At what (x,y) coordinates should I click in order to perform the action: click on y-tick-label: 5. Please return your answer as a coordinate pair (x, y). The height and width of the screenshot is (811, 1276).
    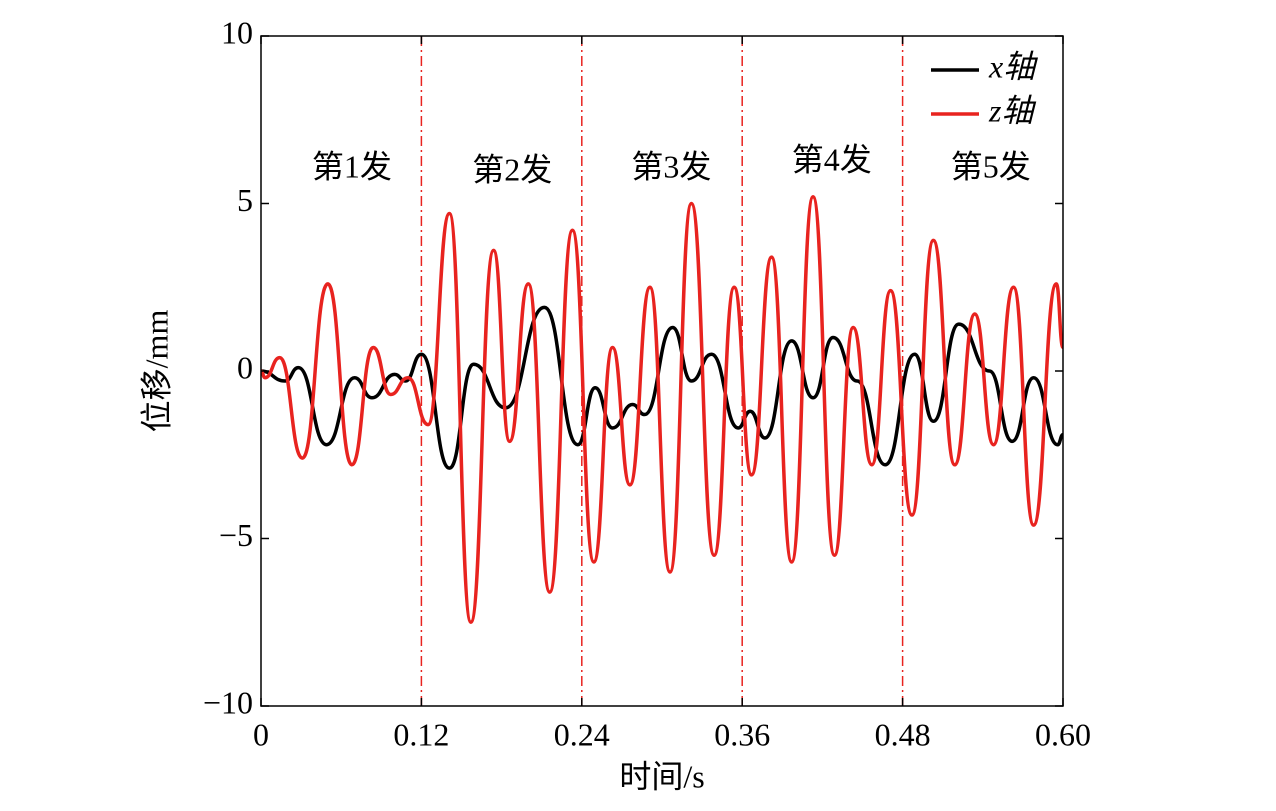
    Looking at the image, I should click on (245, 200).